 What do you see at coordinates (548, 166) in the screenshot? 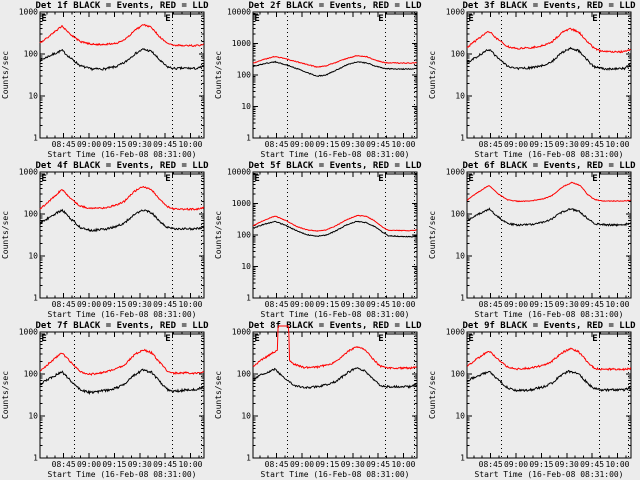
I see `panel-title: Det 6f BLACK = Events, RED = LLD` at bounding box center [548, 166].